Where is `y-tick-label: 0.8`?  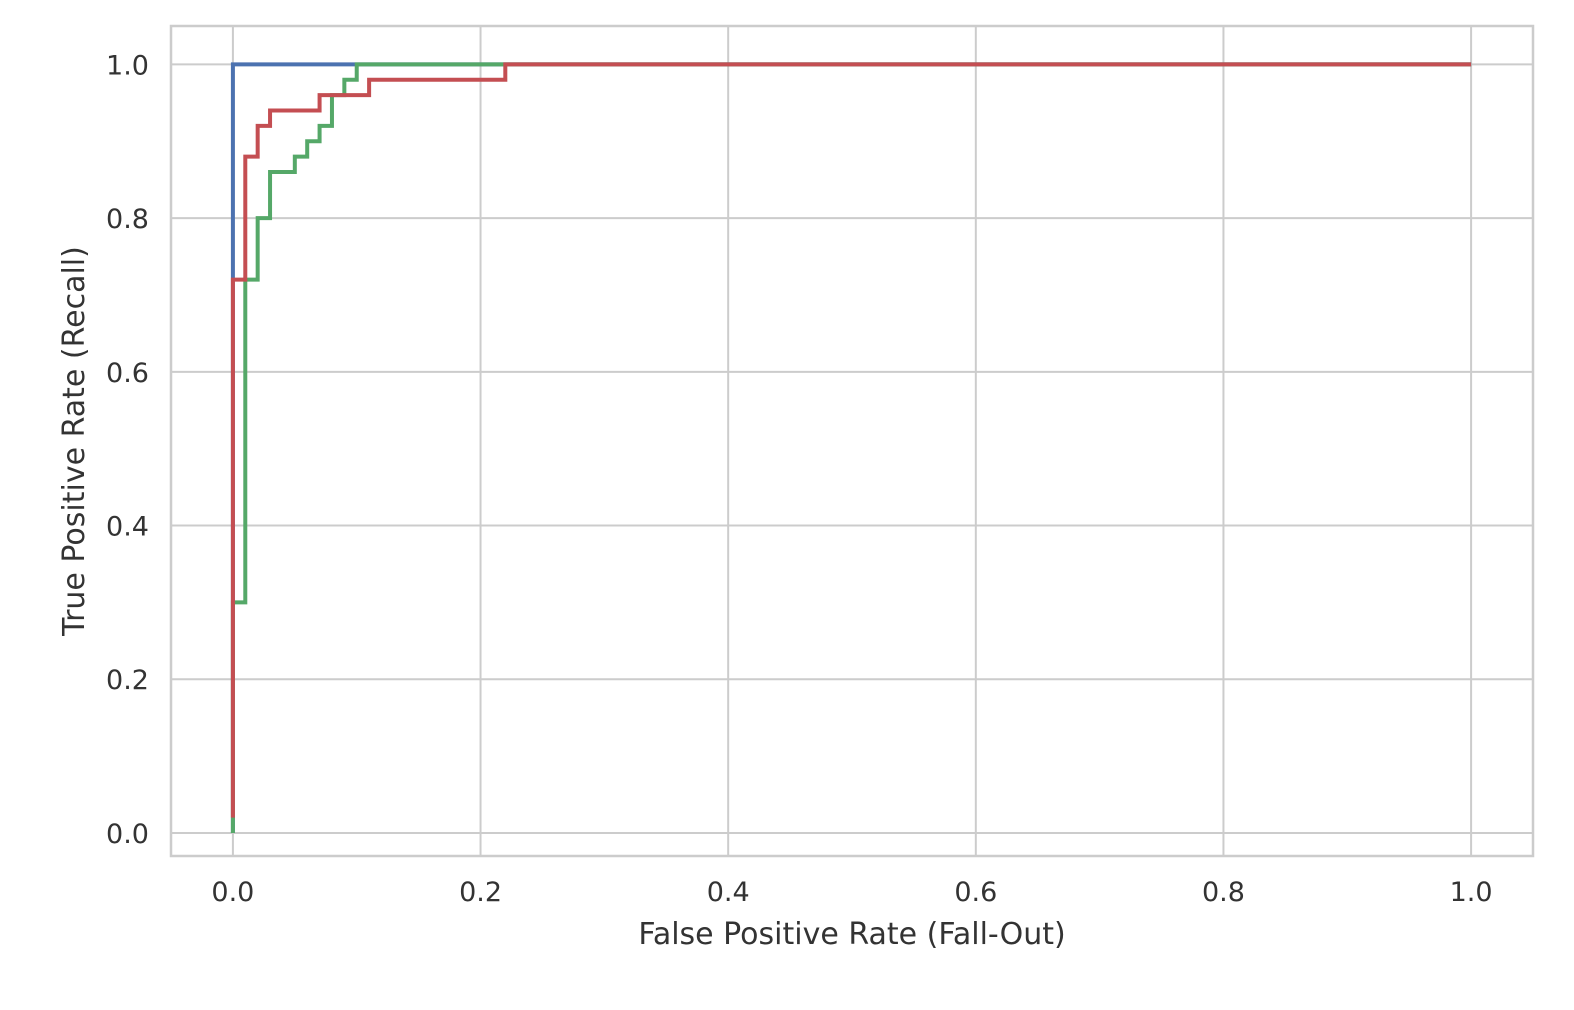 y-tick-label: 0.8 is located at coordinates (127, 219).